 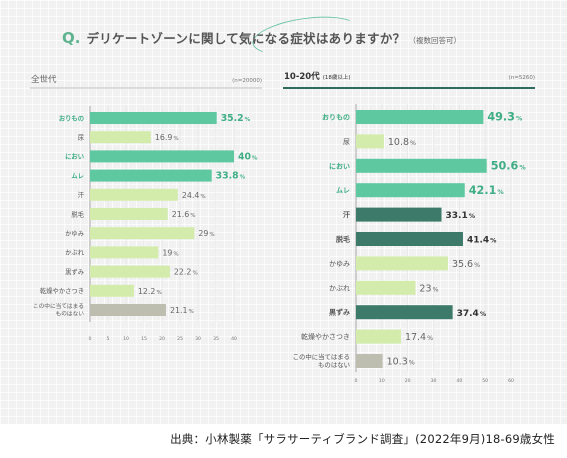 I want to click on right-tick-label: 50, so click(x=485, y=381).